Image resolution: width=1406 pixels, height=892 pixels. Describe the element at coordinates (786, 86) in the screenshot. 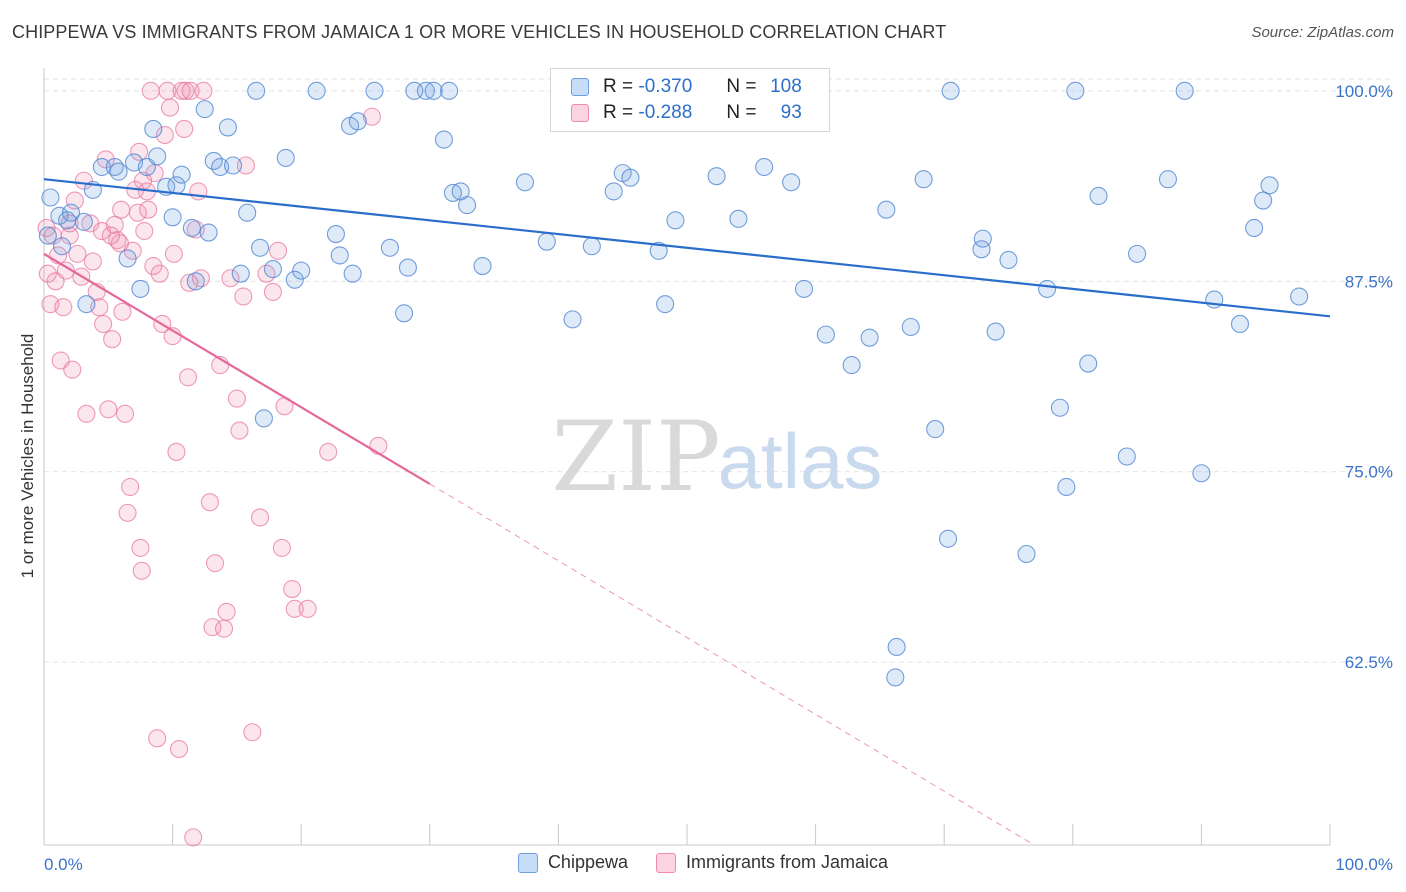

I see `n-value: 108` at that location.